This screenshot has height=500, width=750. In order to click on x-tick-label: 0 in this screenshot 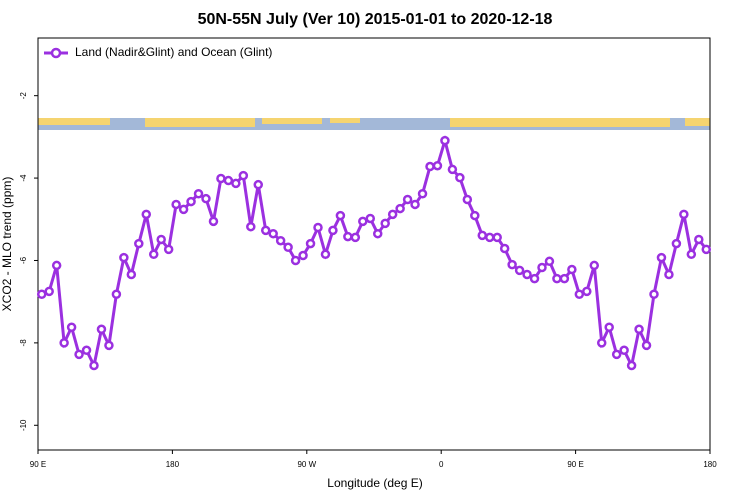, I will do `click(441, 464)`.